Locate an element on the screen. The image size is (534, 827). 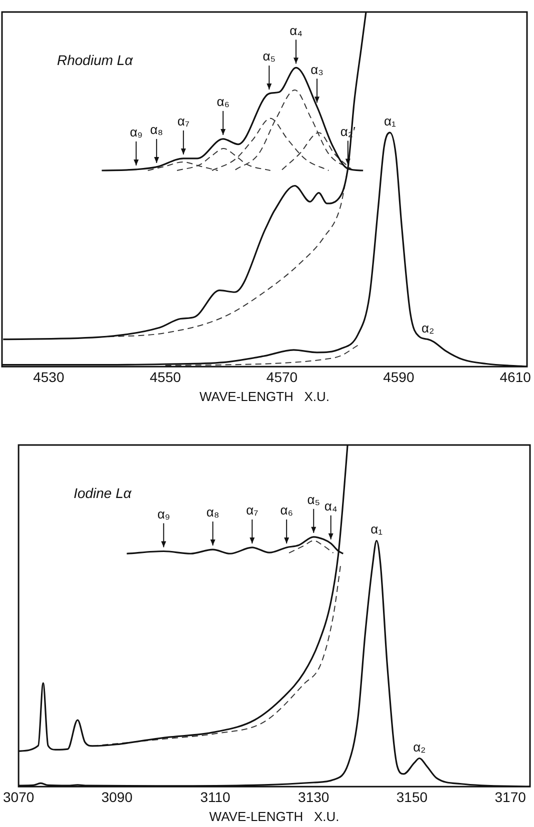
x-tick-label: 3150 is located at coordinates (412, 796).